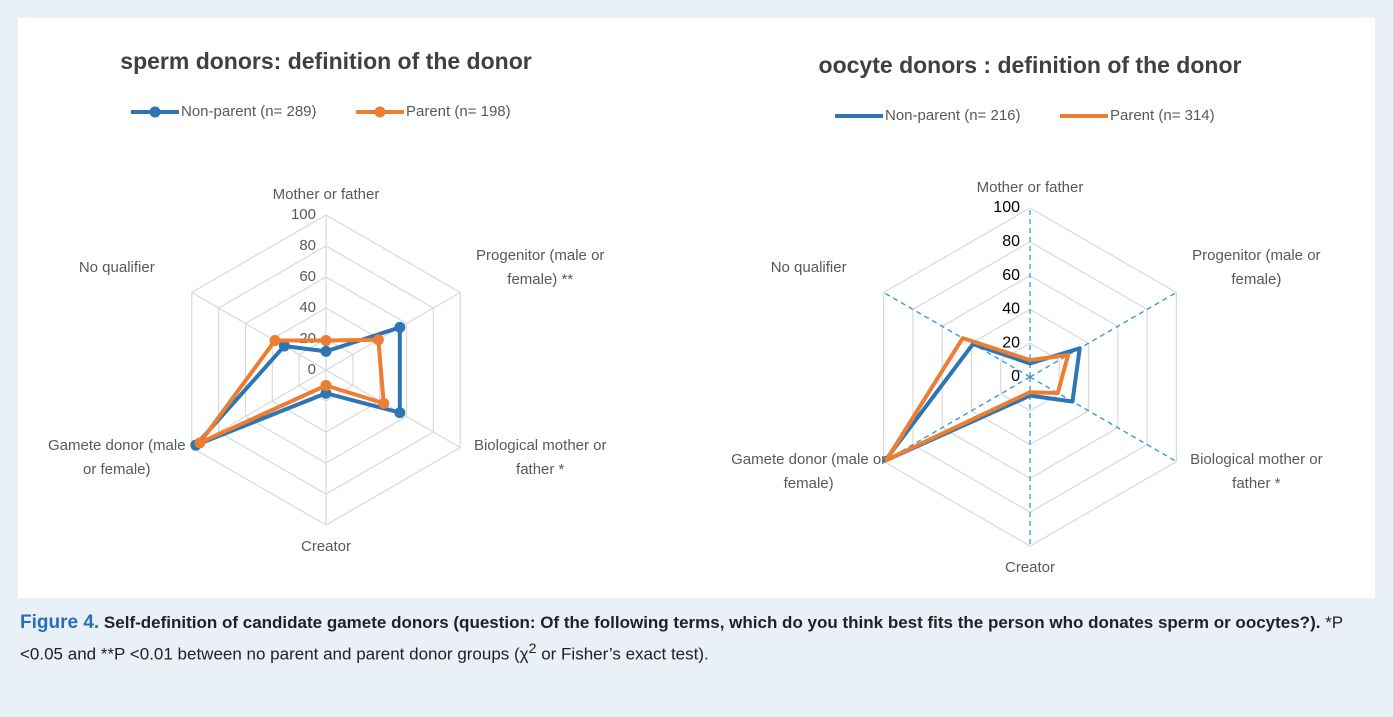  I want to click on caption-label: Figure 4., so click(60, 622).